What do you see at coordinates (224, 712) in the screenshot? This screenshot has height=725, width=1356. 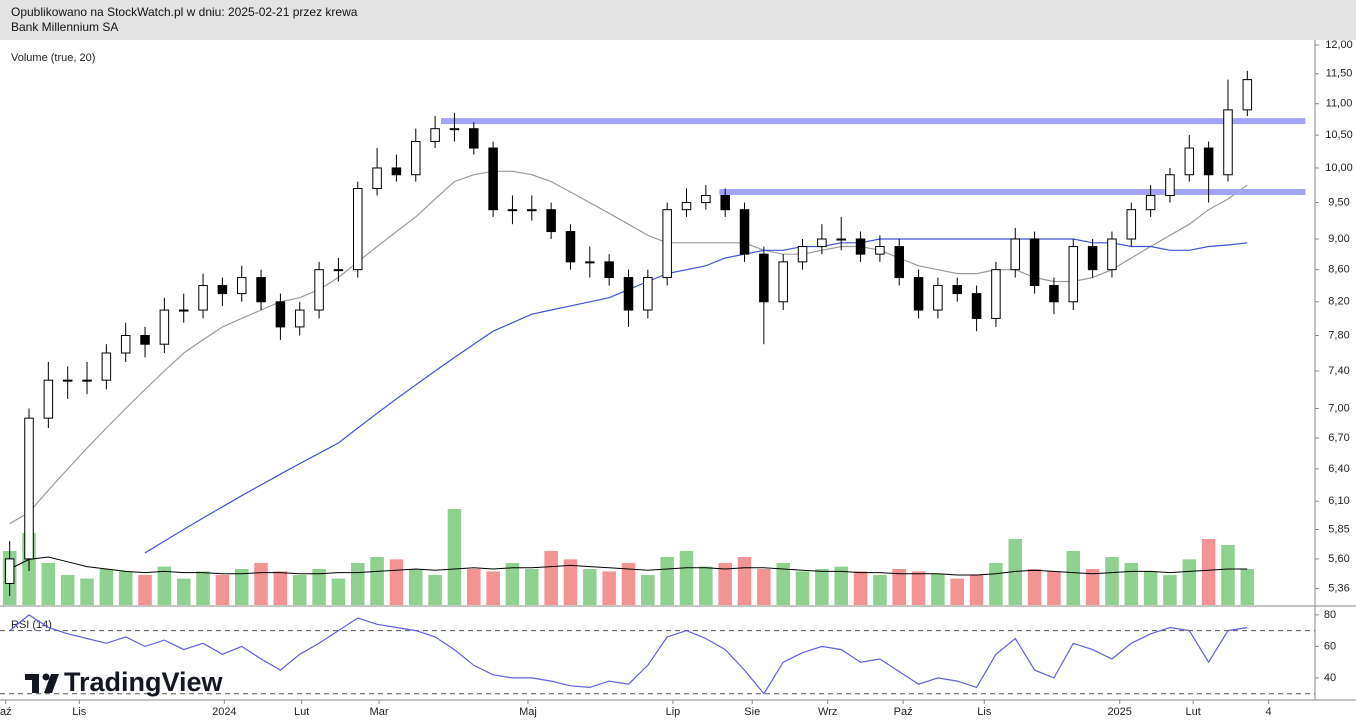 I see `x-tick-label: 2024` at bounding box center [224, 712].